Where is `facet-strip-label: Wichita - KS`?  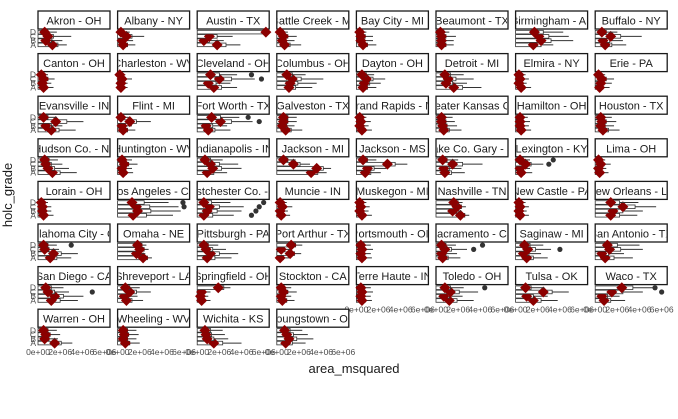
facet-strip-label: Wichita - KS is located at coordinates (233, 320).